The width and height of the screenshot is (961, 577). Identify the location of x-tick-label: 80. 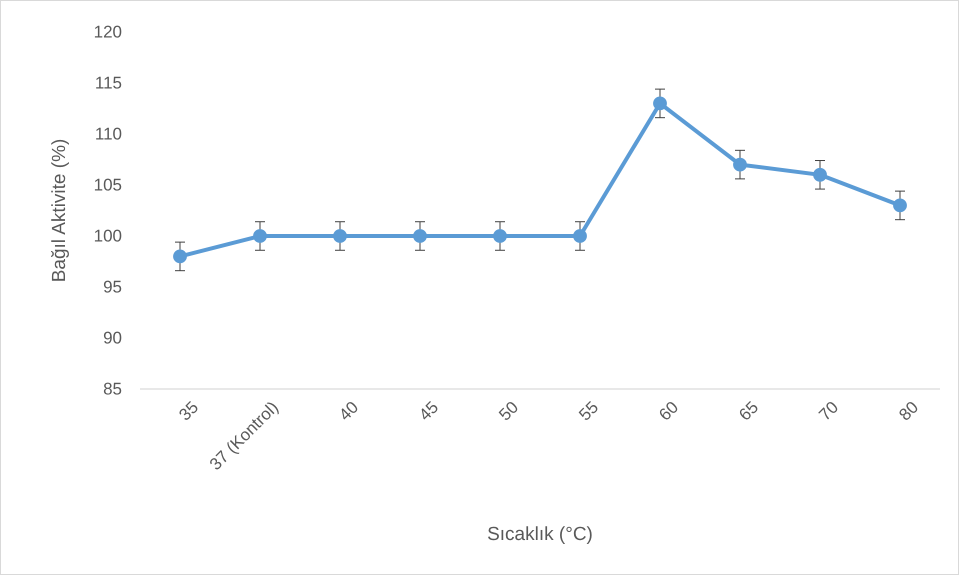
(908, 411).